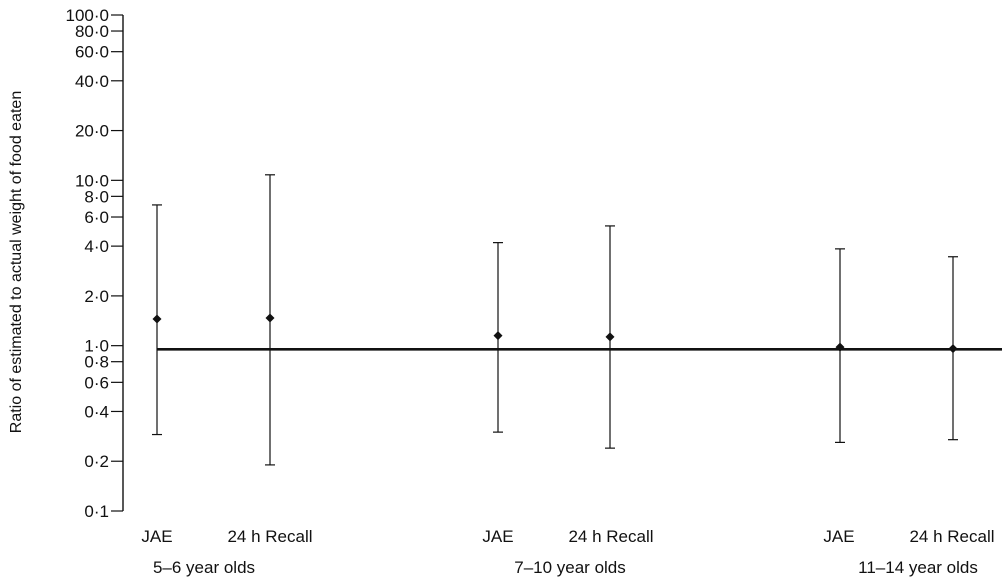 The height and width of the screenshot is (581, 1006). Describe the element at coordinates (204, 567) in the screenshot. I see `group-label: 5–6 year olds` at that location.